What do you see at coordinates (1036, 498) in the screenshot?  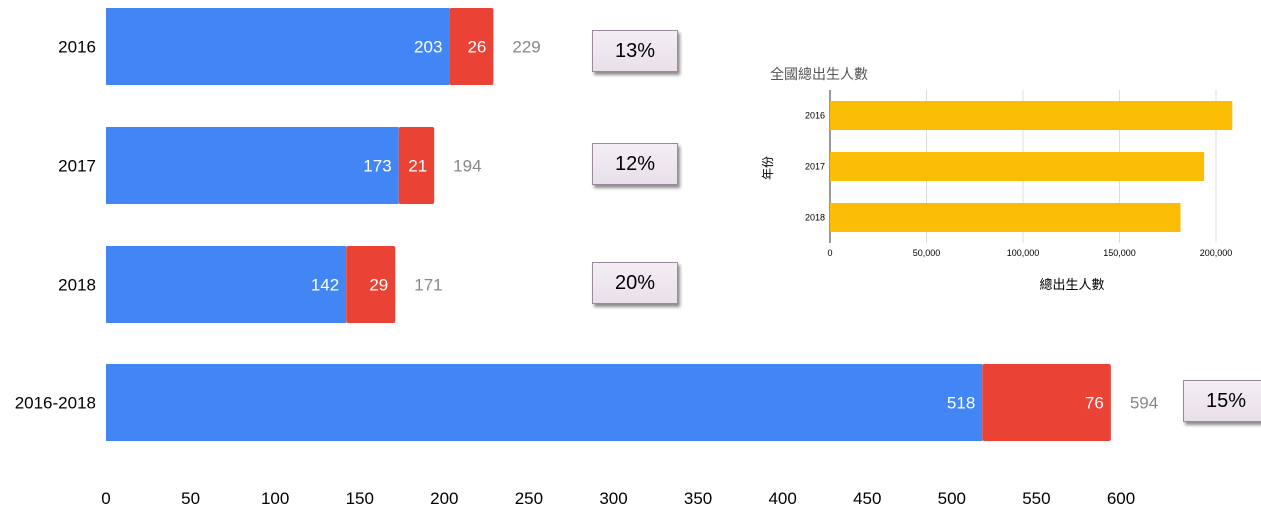 I see `x-tick-label: 550` at bounding box center [1036, 498].